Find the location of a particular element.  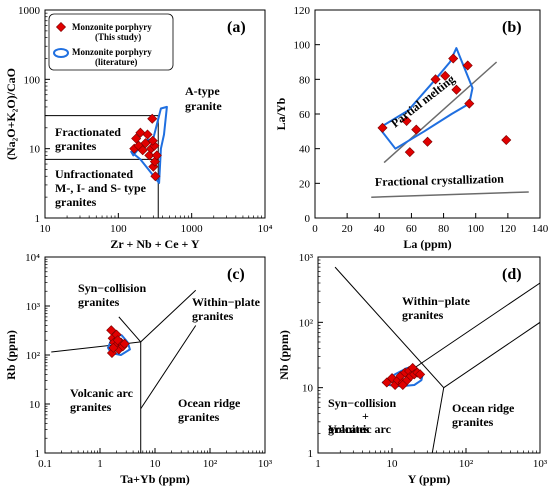

x-tick-label: 80 is located at coordinates (444, 229).